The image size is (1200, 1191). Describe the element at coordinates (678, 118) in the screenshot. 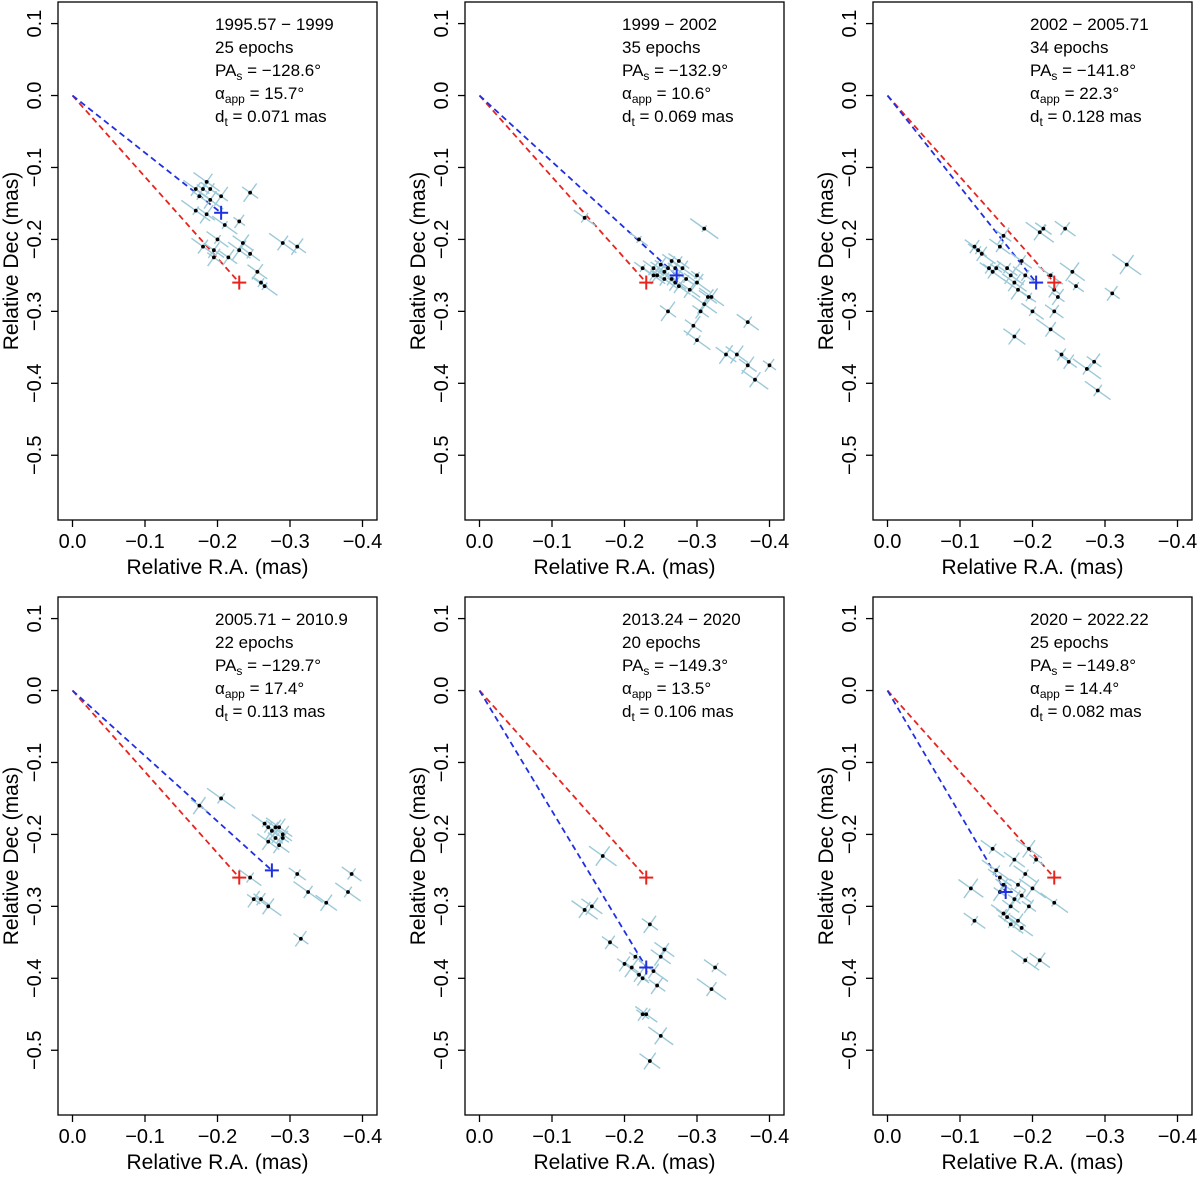

I see `annotation-dt: dt = 0.069 mas` at that location.